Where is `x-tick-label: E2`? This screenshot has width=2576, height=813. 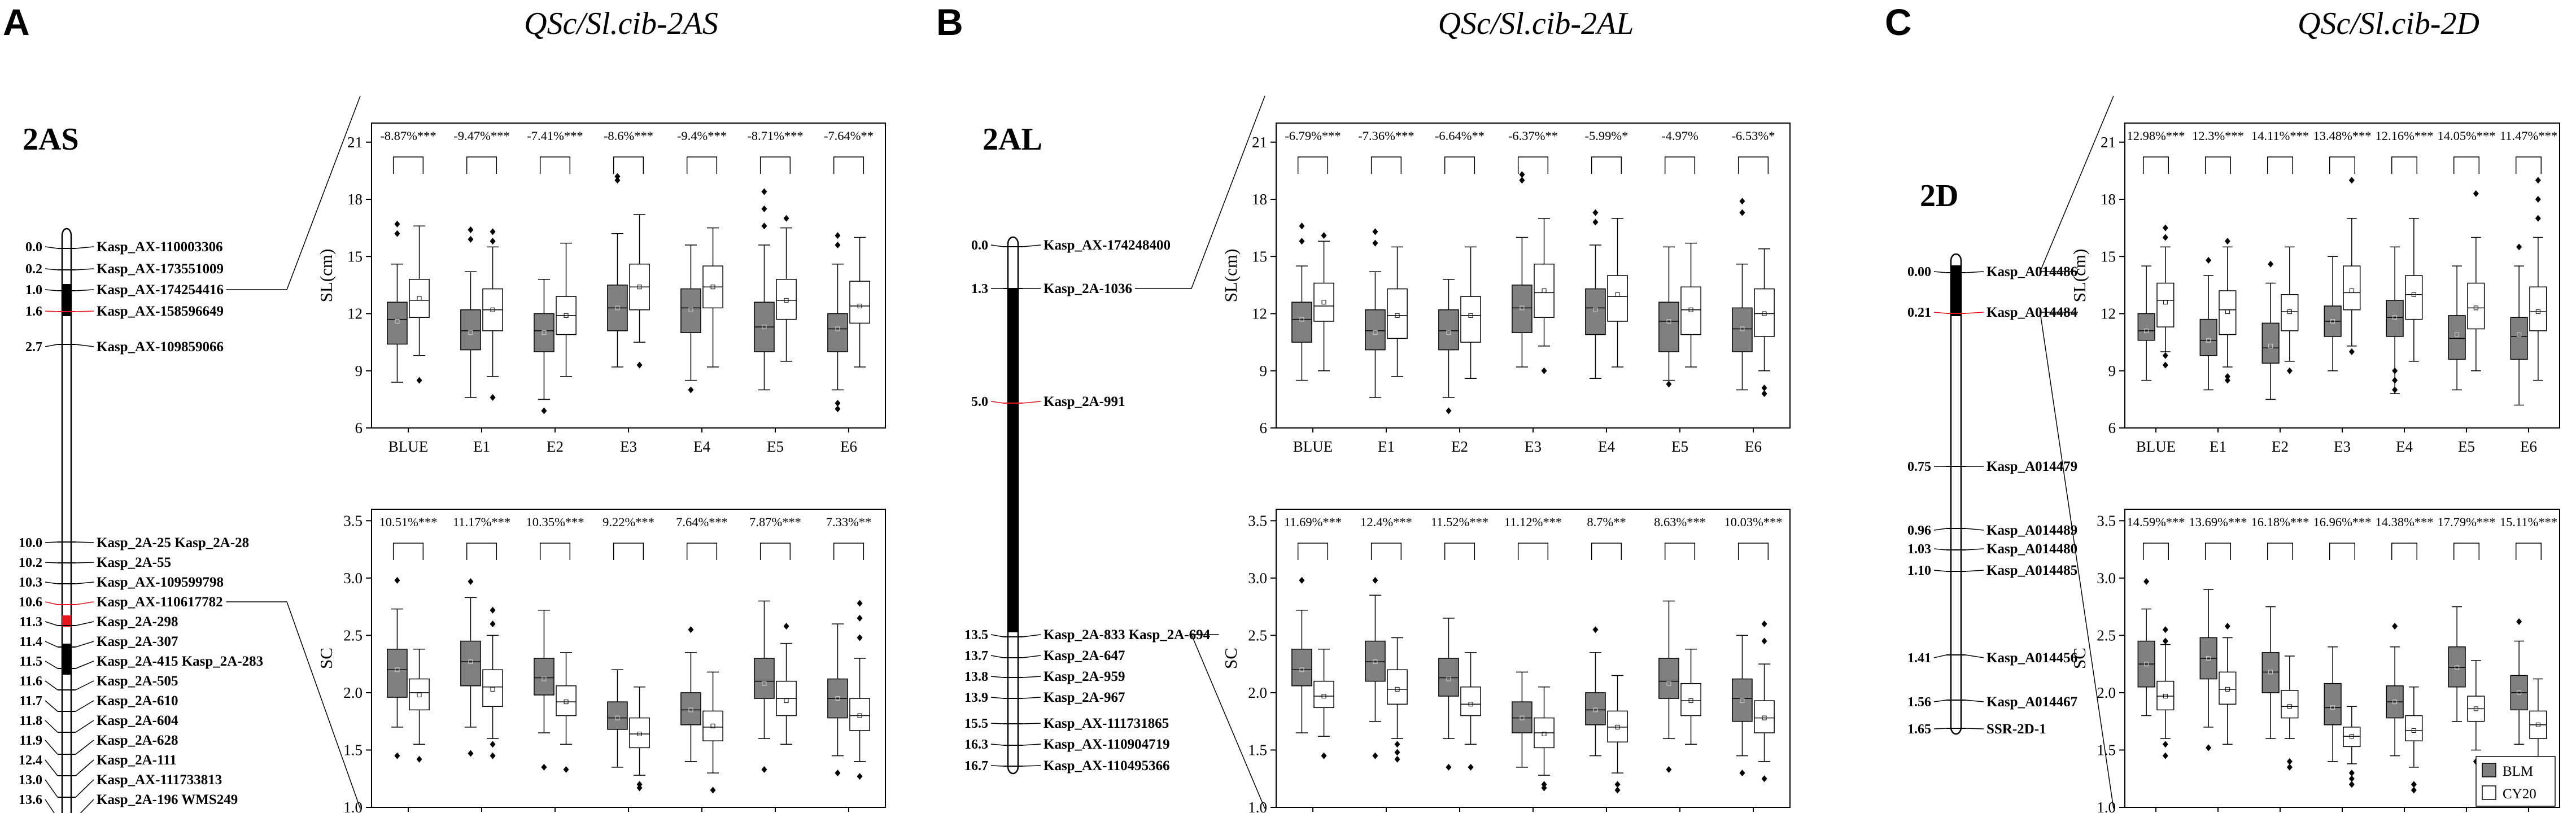 x-tick-label: E2 is located at coordinates (556, 446).